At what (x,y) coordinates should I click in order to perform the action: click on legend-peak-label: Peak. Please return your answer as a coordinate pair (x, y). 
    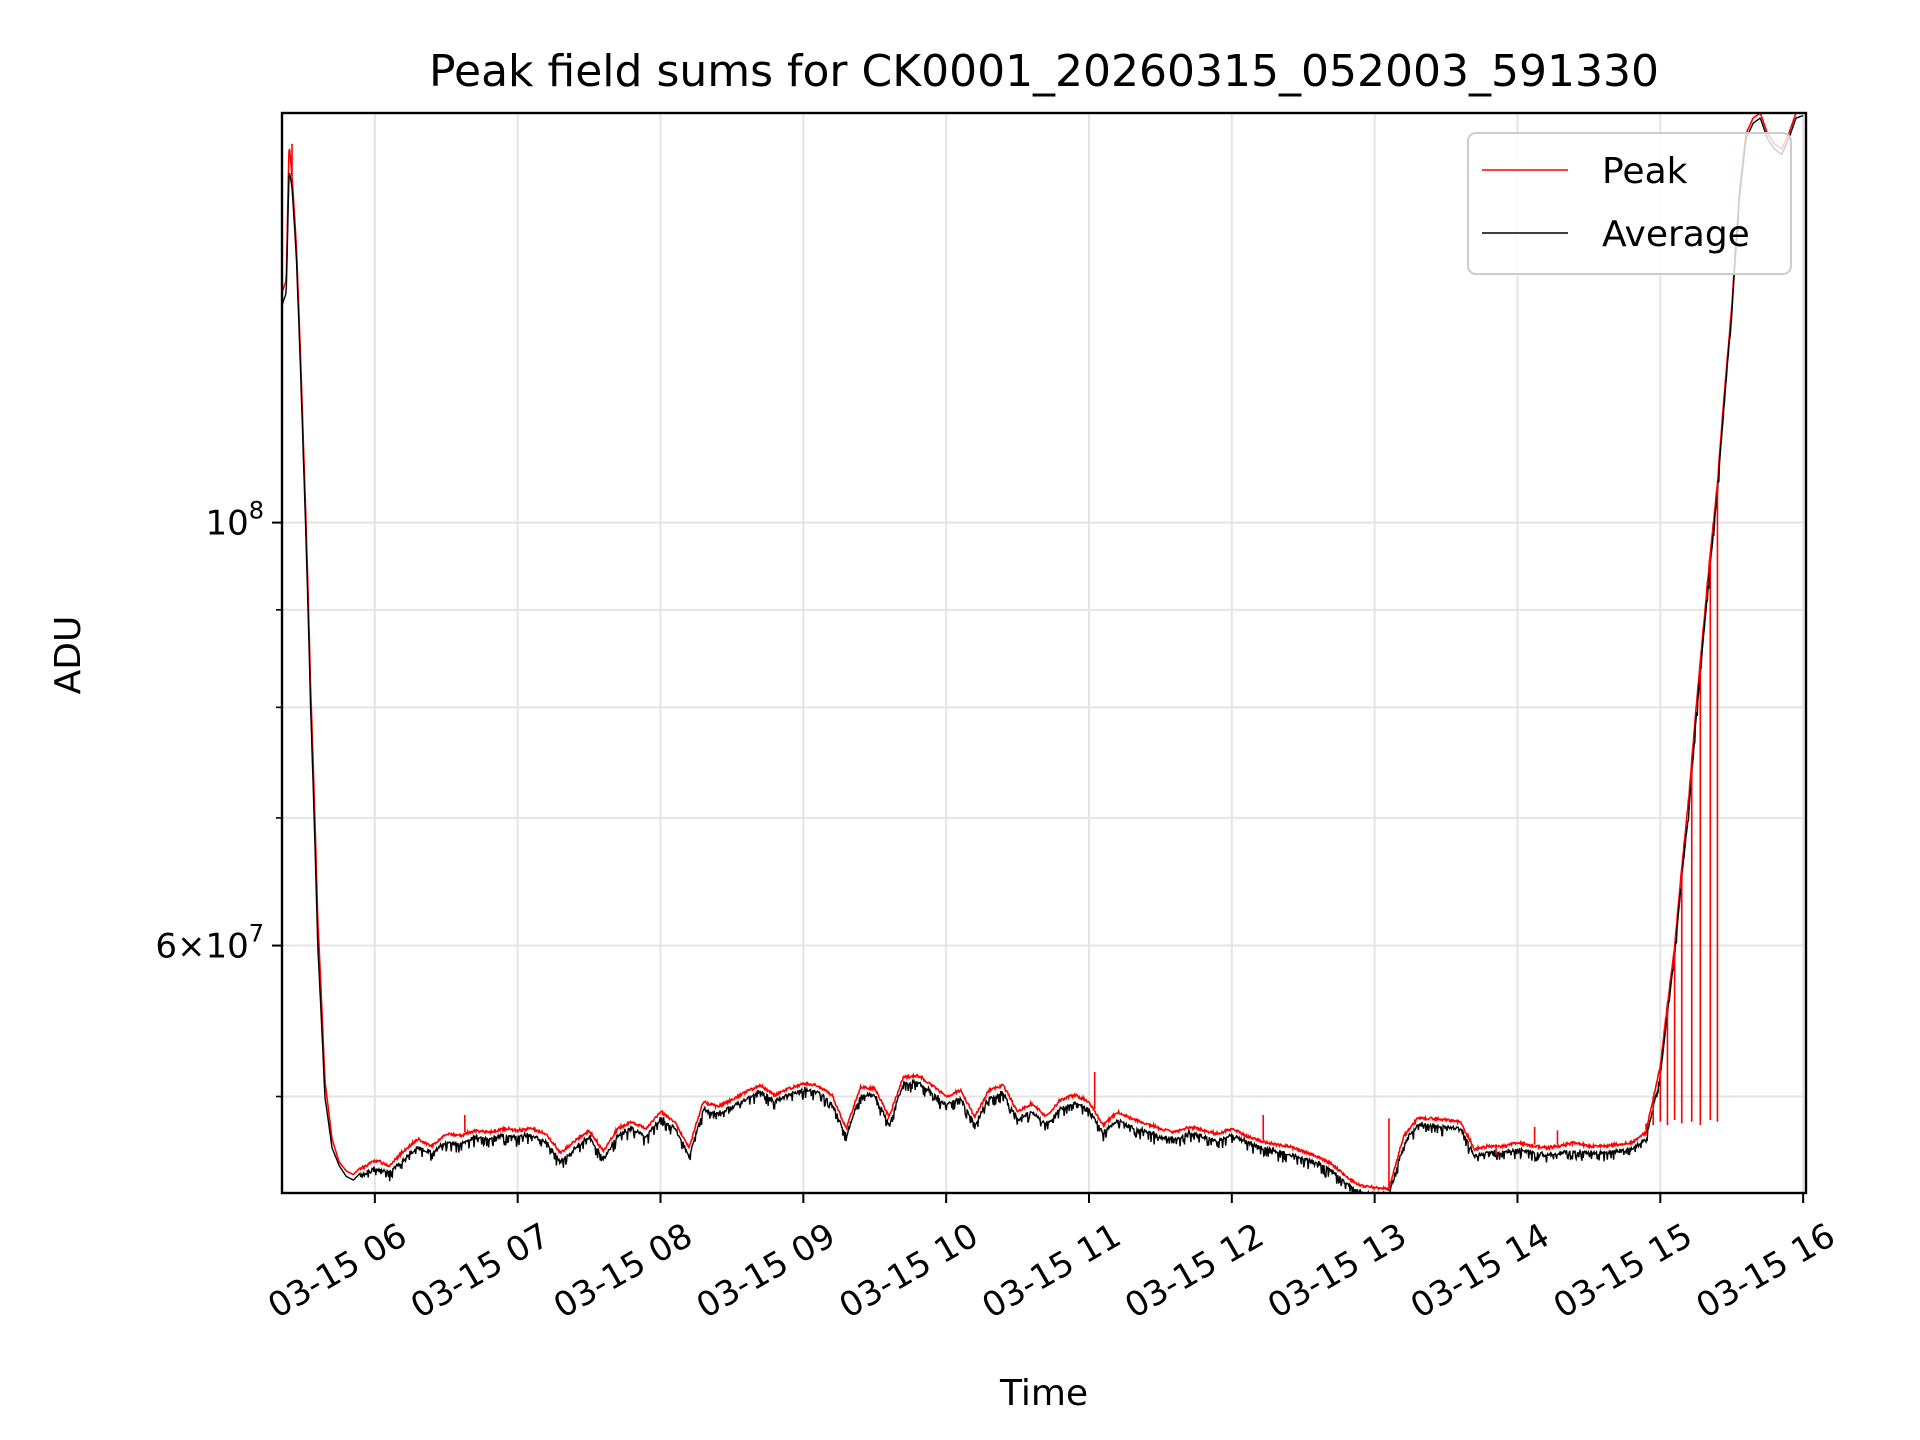
    Looking at the image, I should click on (1645, 171).